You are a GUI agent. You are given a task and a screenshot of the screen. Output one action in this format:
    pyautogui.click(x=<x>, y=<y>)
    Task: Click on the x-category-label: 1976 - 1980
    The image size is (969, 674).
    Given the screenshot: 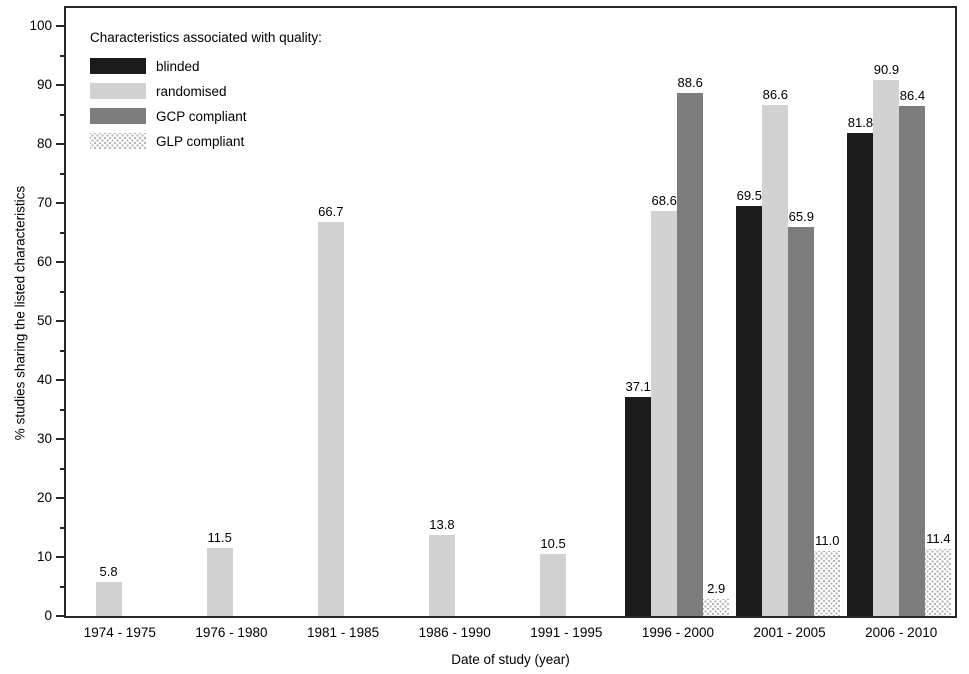 What is the action you would take?
    pyautogui.click(x=231, y=632)
    